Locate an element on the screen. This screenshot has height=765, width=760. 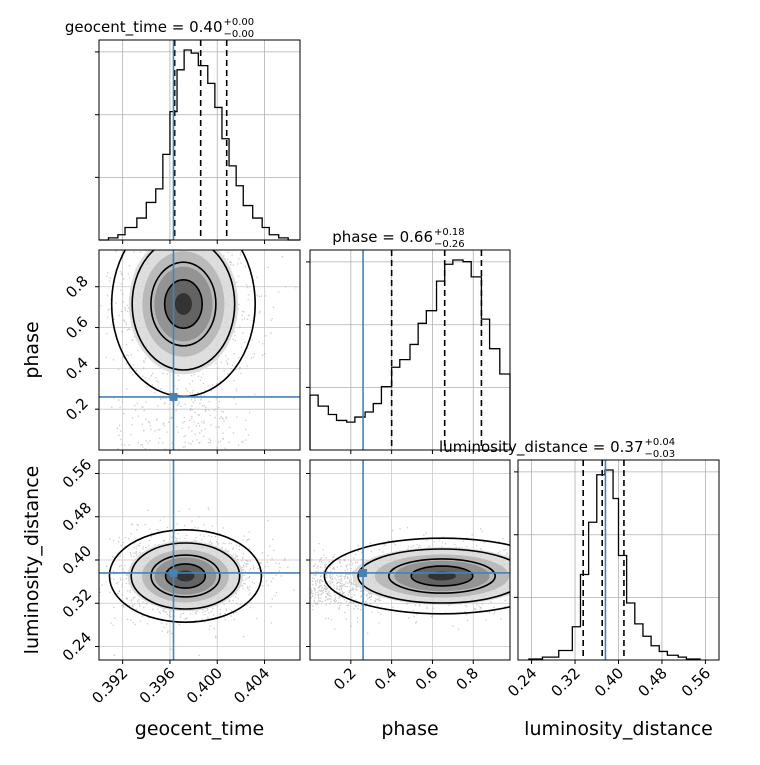
x-tick-label-luminosity_distance: 0.56 is located at coordinates (696, 682).